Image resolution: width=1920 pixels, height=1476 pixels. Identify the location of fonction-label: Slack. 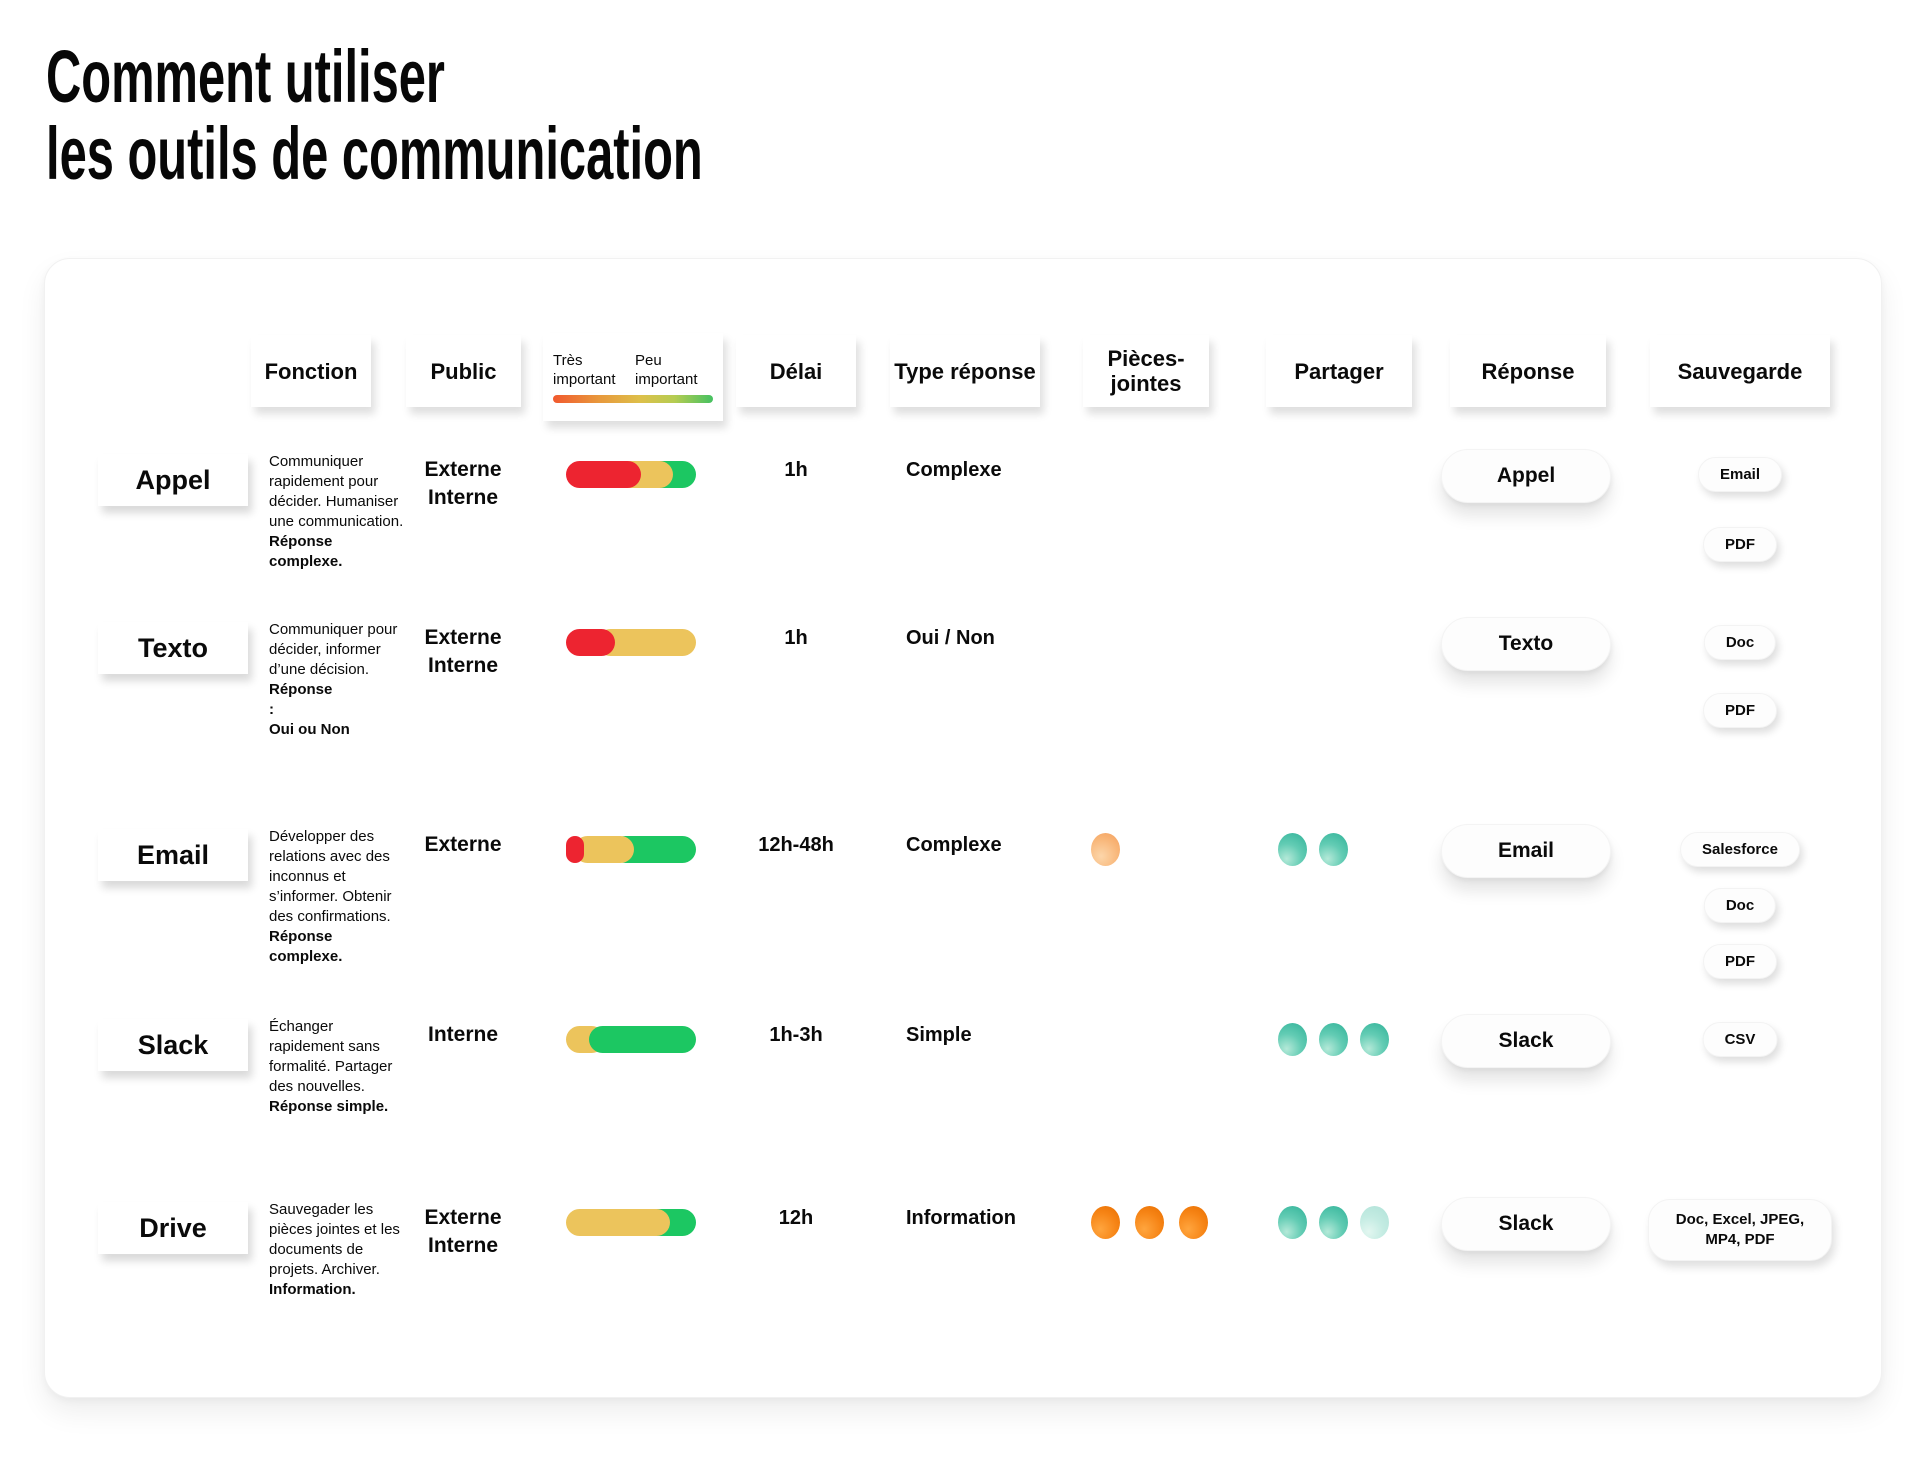
(173, 1045).